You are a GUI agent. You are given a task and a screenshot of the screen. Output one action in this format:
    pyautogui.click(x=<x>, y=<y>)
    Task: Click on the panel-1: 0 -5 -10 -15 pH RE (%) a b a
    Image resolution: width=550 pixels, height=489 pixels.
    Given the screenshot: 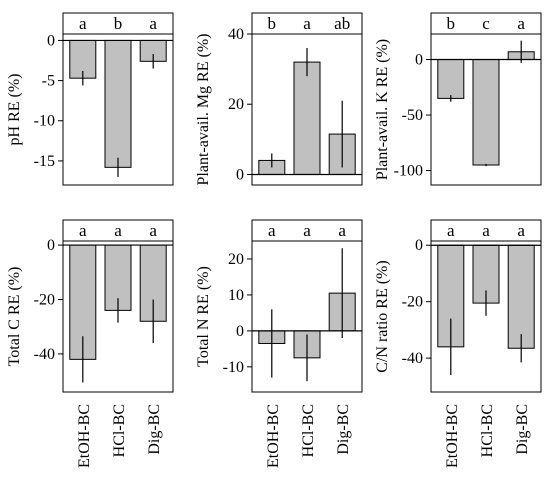 What is the action you would take?
    pyautogui.click(x=90, y=99)
    